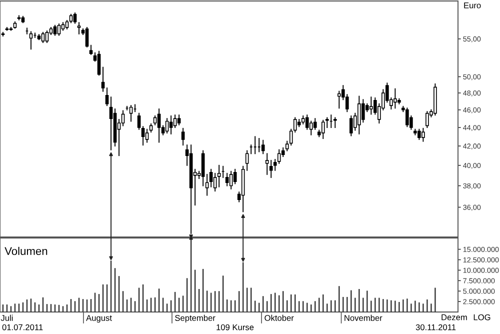  Describe the element at coordinates (436, 327) in the screenshot. I see `text: 30.11.2011` at that location.